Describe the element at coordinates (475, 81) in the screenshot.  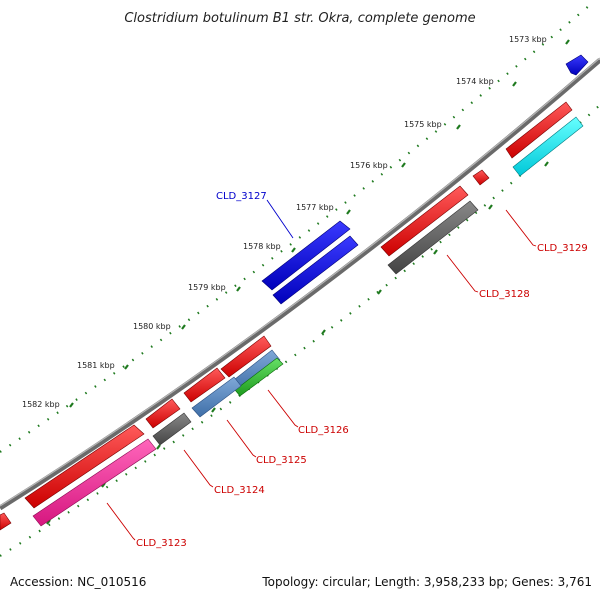
I see `tick-label: 1574 kbp` at that location.